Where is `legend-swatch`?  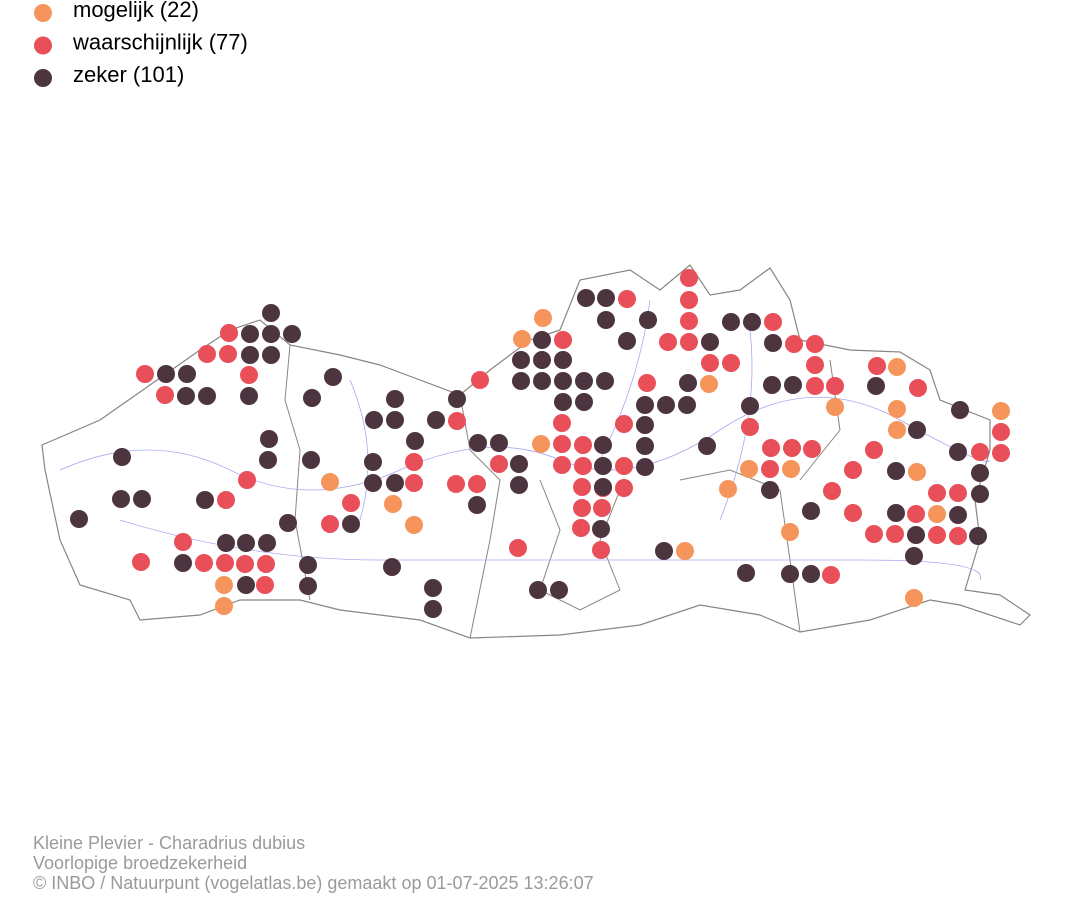 legend-swatch is located at coordinates (43, 78).